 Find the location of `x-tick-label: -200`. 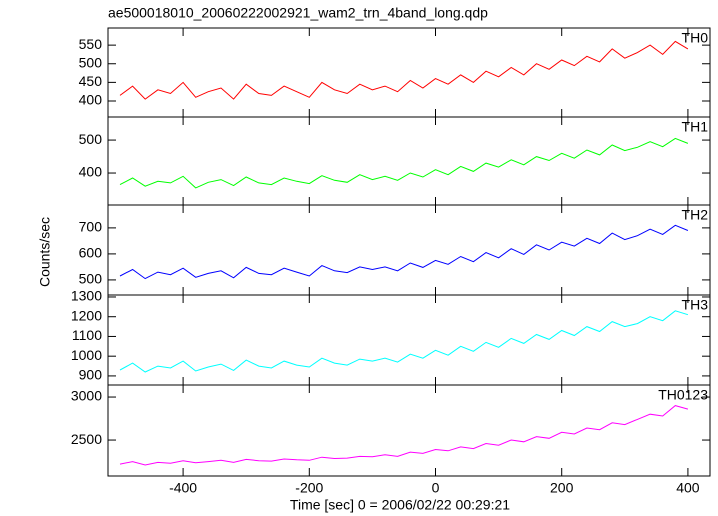

x-tick-label: -200 is located at coordinates (309, 488).